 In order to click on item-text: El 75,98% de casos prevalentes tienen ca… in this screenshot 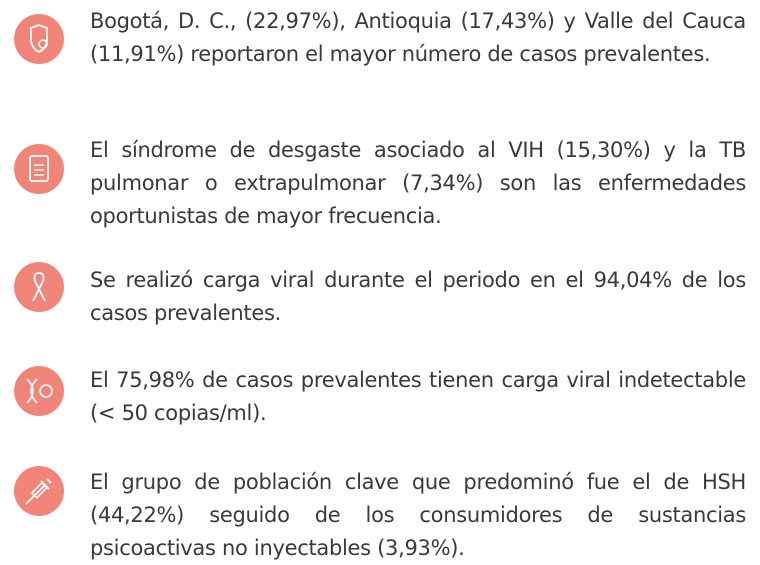, I will do `click(418, 396)`.